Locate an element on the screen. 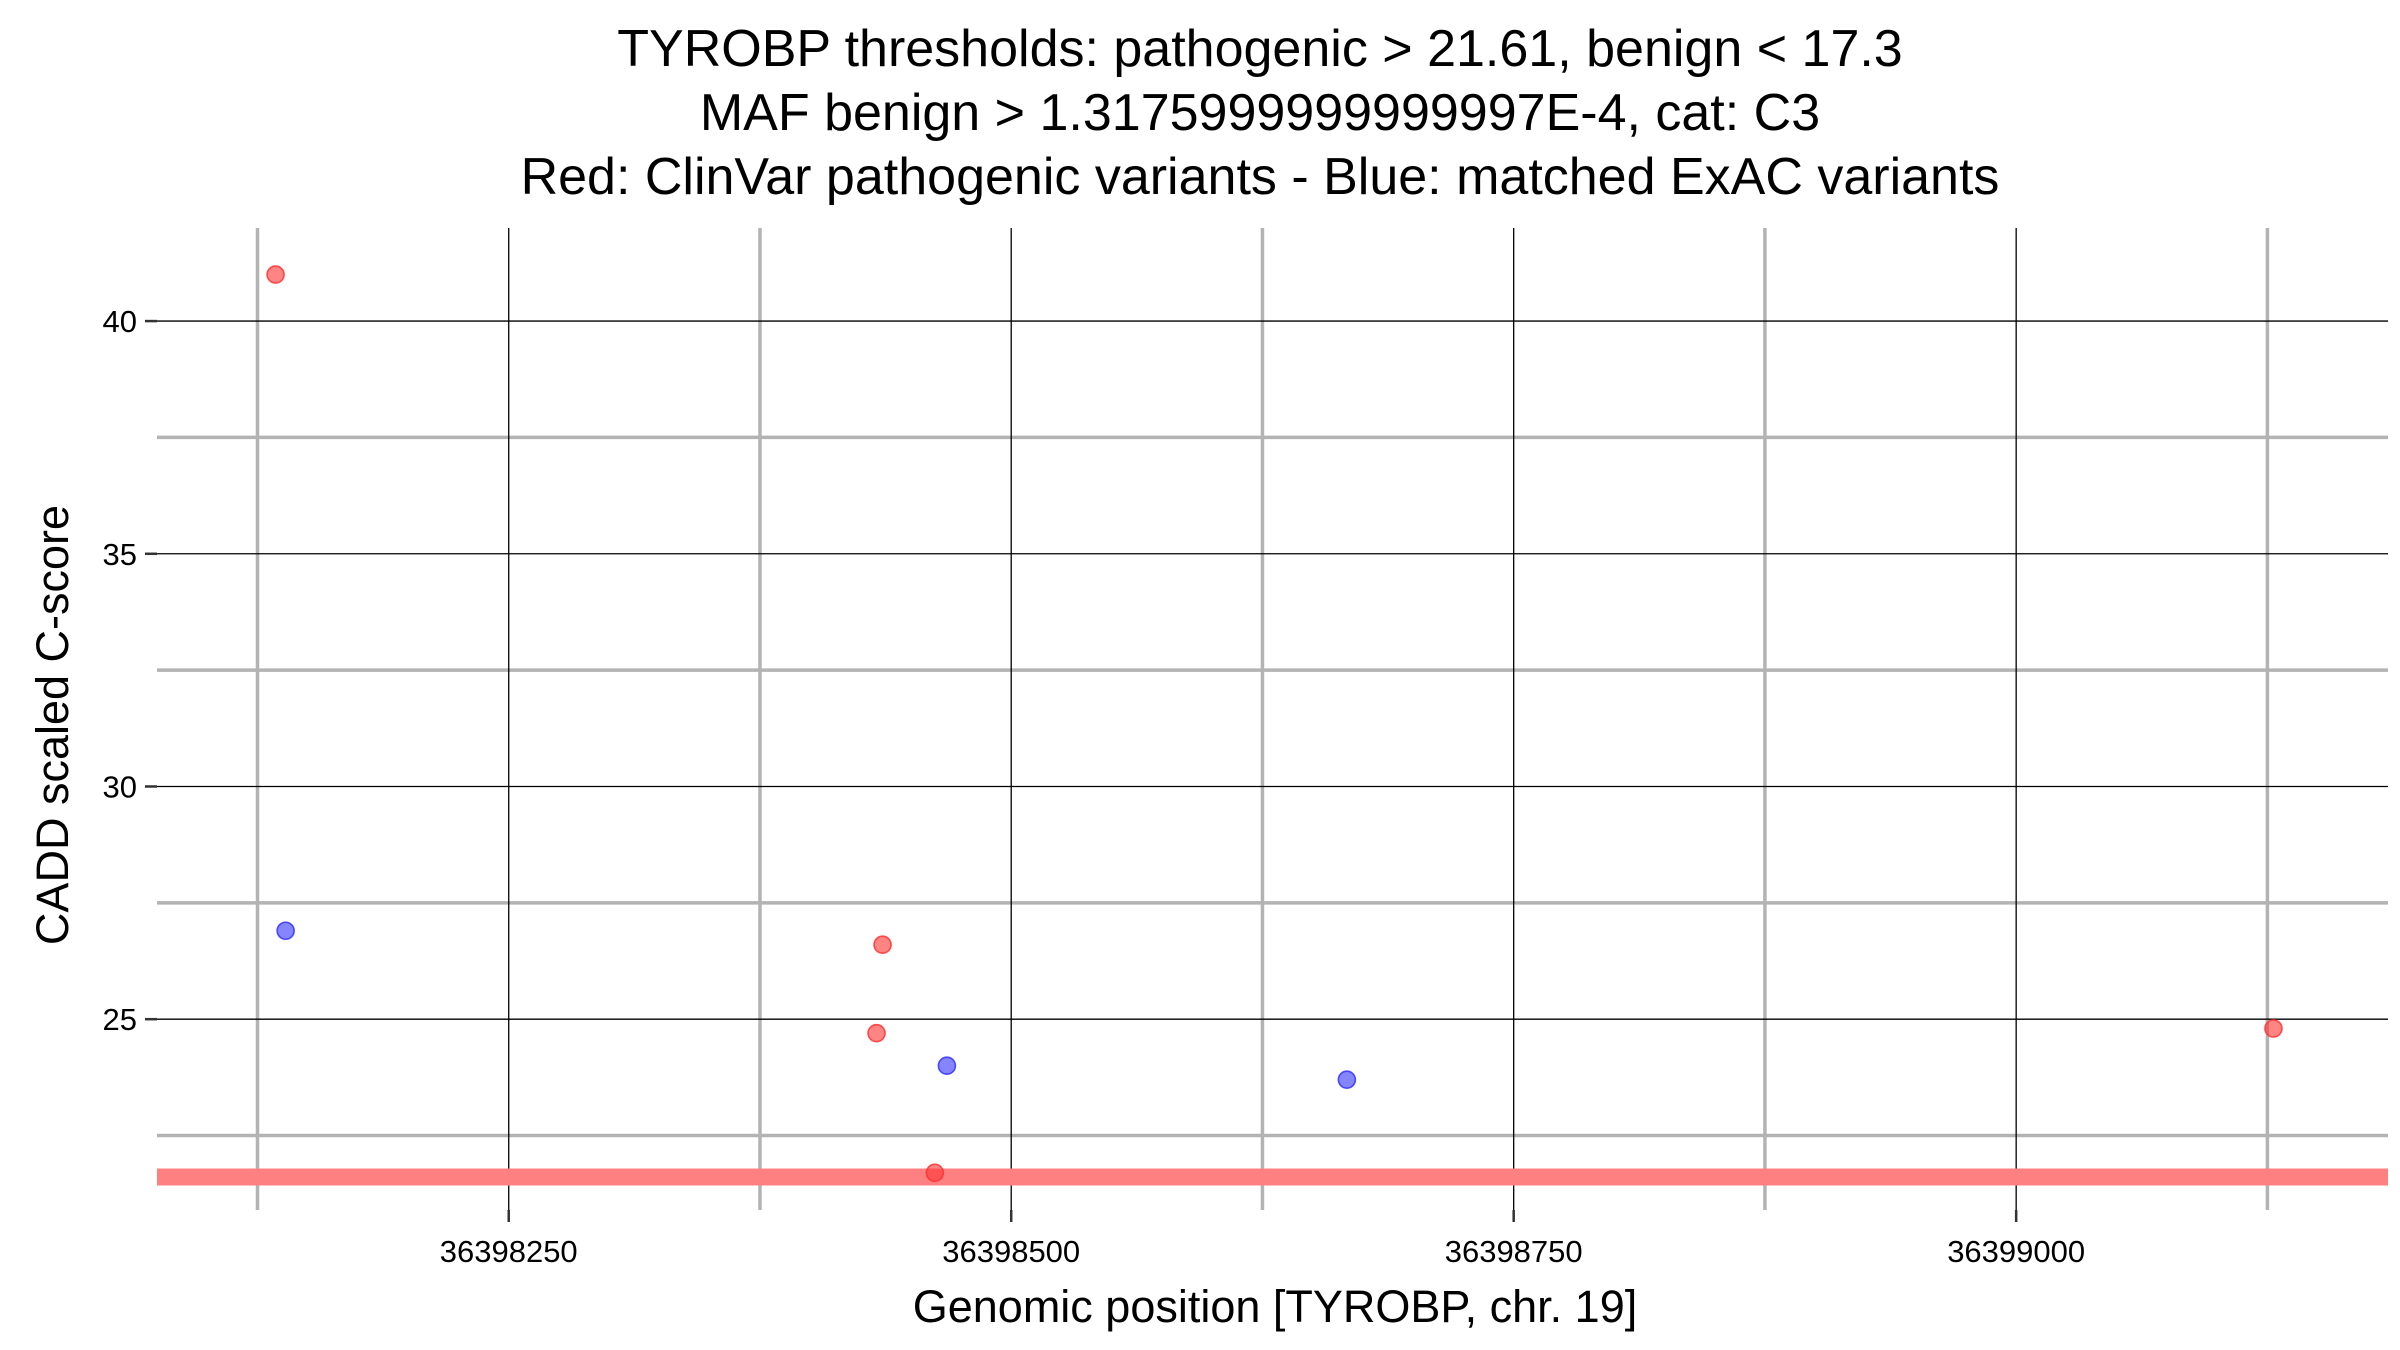 The width and height of the screenshot is (2400, 1350). x-axis: 36398250 36398500 36398750 36399000 is located at coordinates (1262, 1239).